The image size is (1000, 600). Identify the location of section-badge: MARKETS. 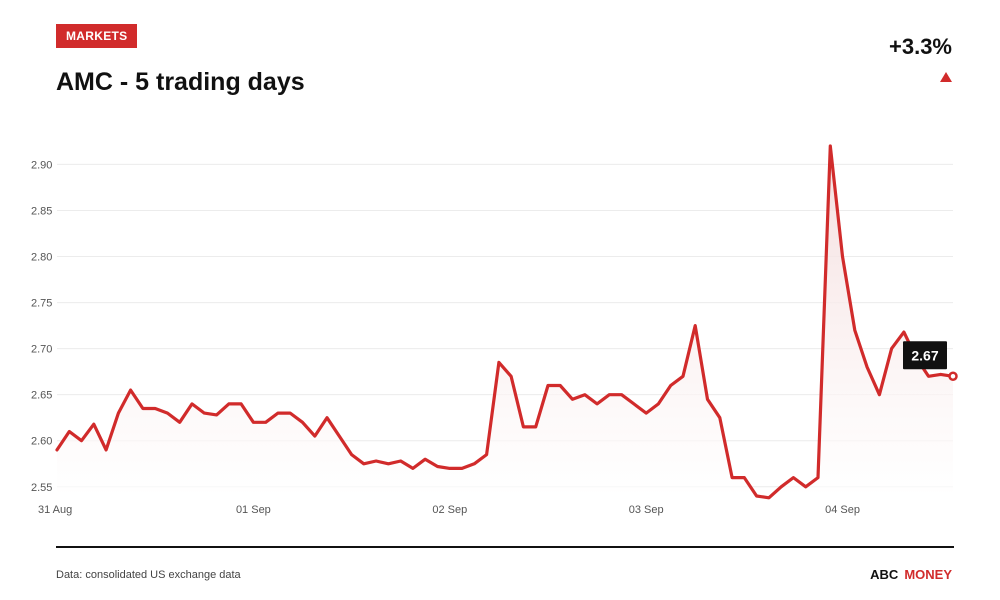
(97, 36).